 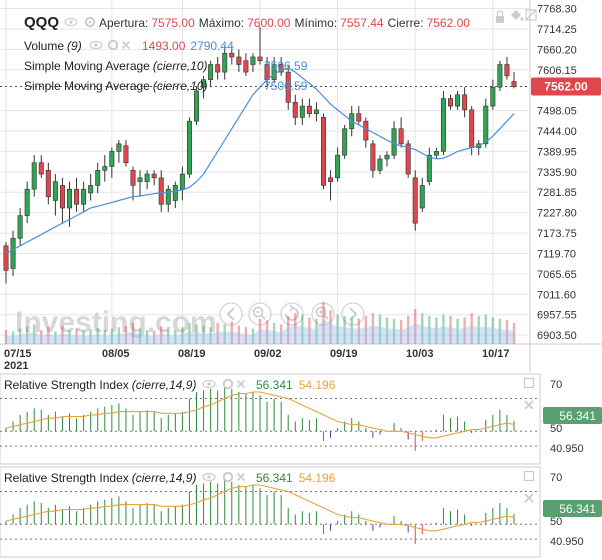 What do you see at coordinates (517, 15) in the screenshot?
I see `fill-icon` at bounding box center [517, 15].